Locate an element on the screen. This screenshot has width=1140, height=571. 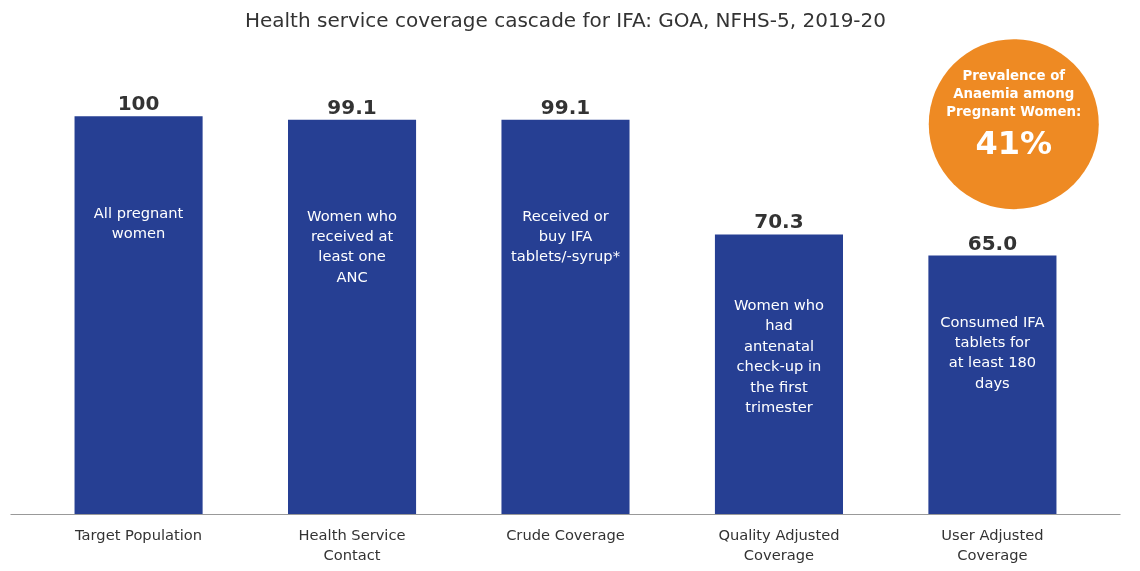
x-tick-label: Quality Adjusted Coverage is located at coordinates (779, 544).